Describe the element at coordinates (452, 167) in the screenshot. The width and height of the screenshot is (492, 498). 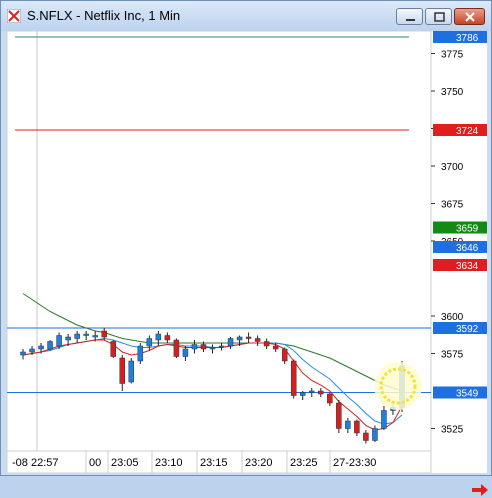
I see `price-tick-label: 3700` at that location.